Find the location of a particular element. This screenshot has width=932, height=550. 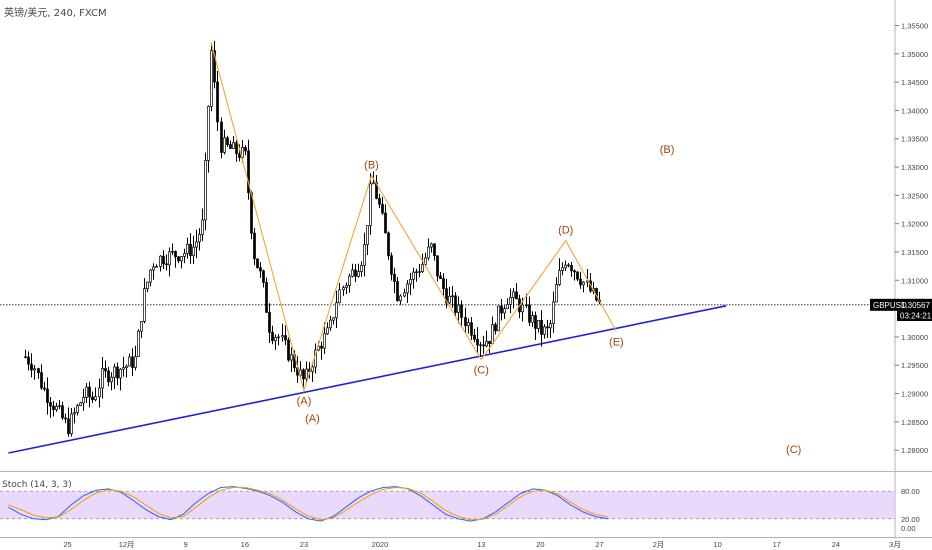

y-tick-label: 1.28000 is located at coordinates (914, 450).